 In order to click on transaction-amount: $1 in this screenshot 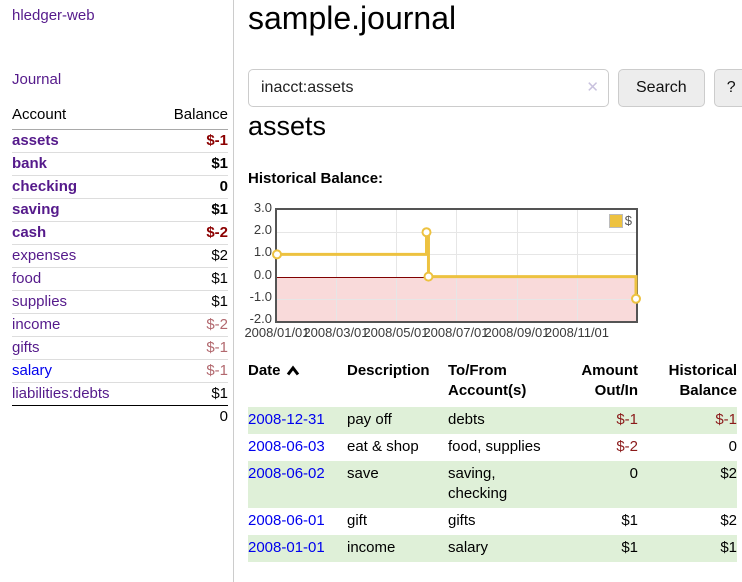, I will do `click(629, 520)`.